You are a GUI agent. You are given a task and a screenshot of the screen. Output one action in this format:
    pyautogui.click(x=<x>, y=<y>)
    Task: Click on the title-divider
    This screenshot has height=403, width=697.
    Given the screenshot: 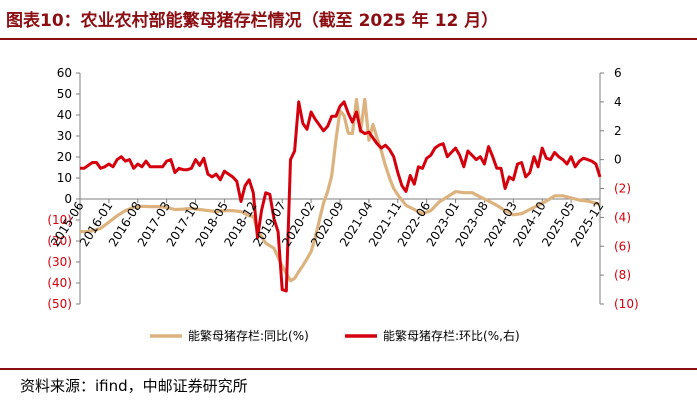 What is the action you would take?
    pyautogui.click(x=348, y=39)
    